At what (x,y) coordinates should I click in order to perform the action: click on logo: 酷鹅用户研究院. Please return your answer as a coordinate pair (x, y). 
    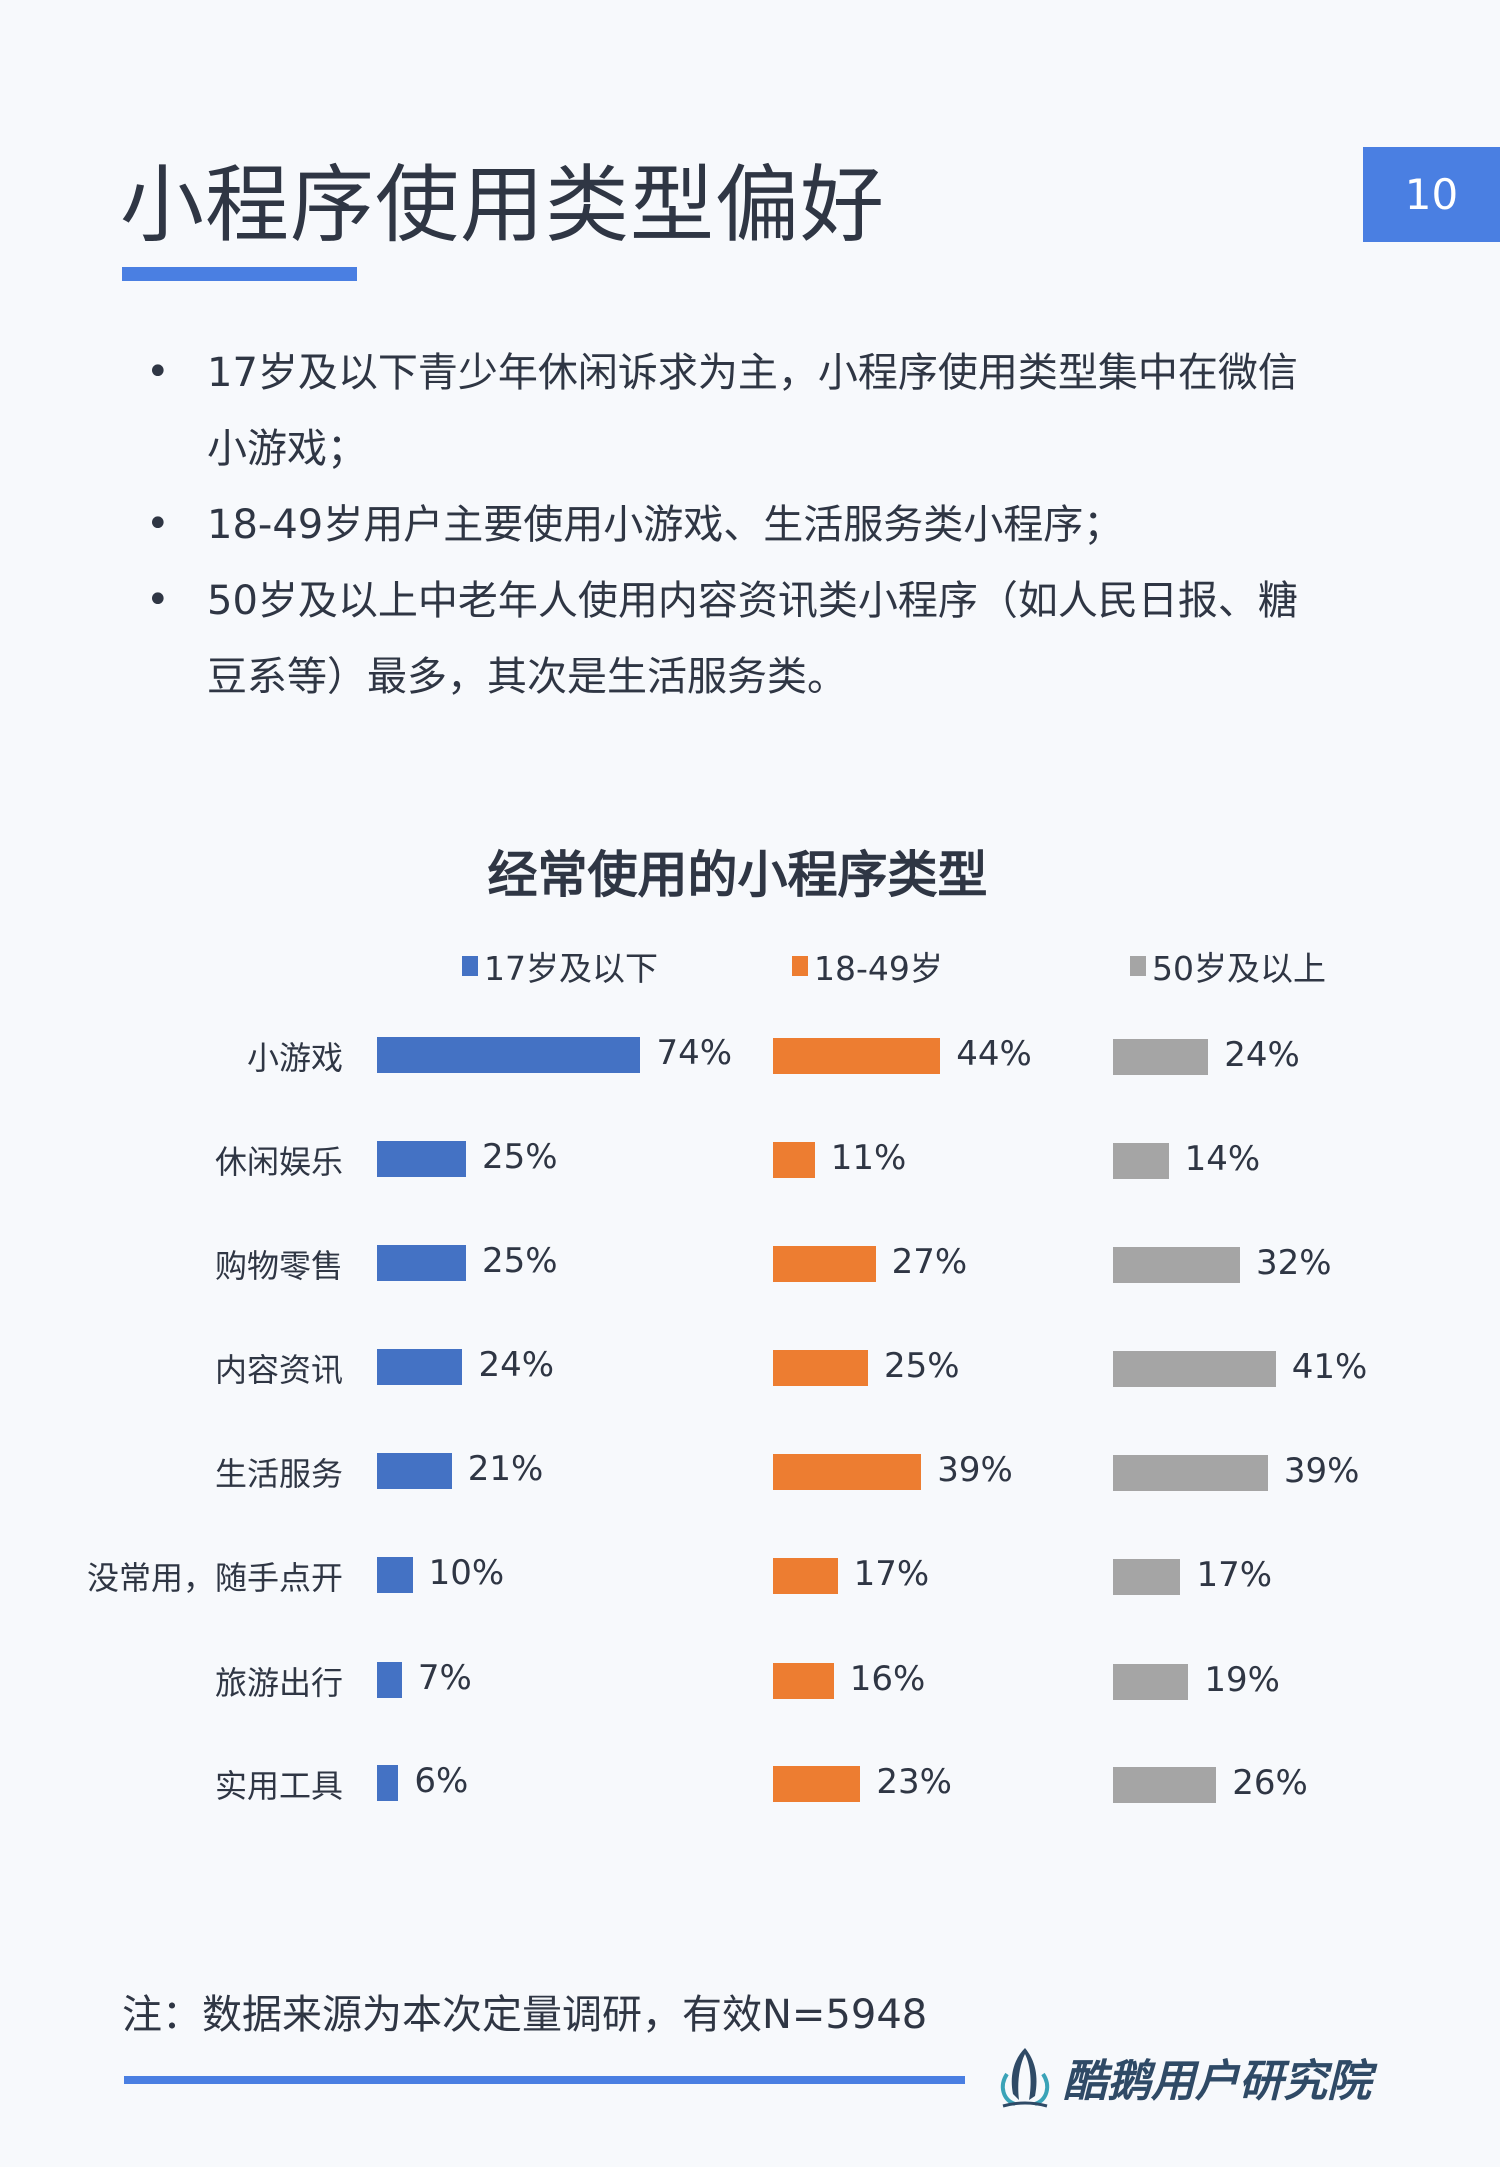
    Looking at the image, I should click on (1183, 2077).